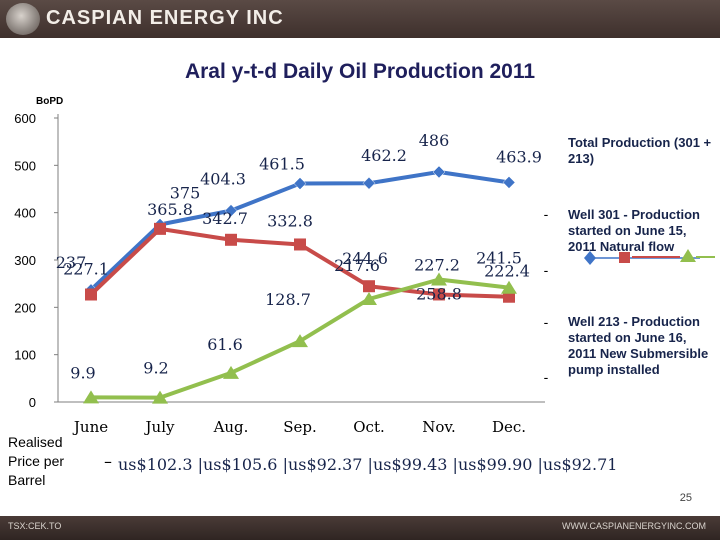  What do you see at coordinates (90, 427) in the screenshot?
I see `x-tick-label-0: June` at bounding box center [90, 427].